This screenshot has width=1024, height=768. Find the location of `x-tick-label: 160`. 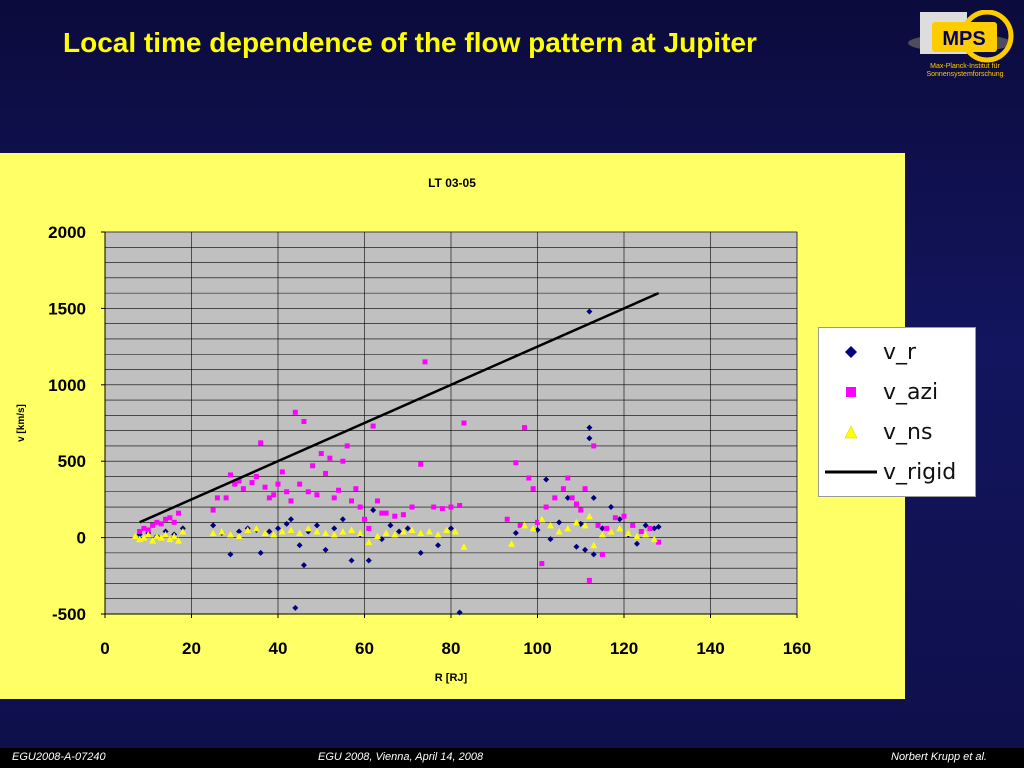

x-tick-label: 160 is located at coordinates (797, 648).